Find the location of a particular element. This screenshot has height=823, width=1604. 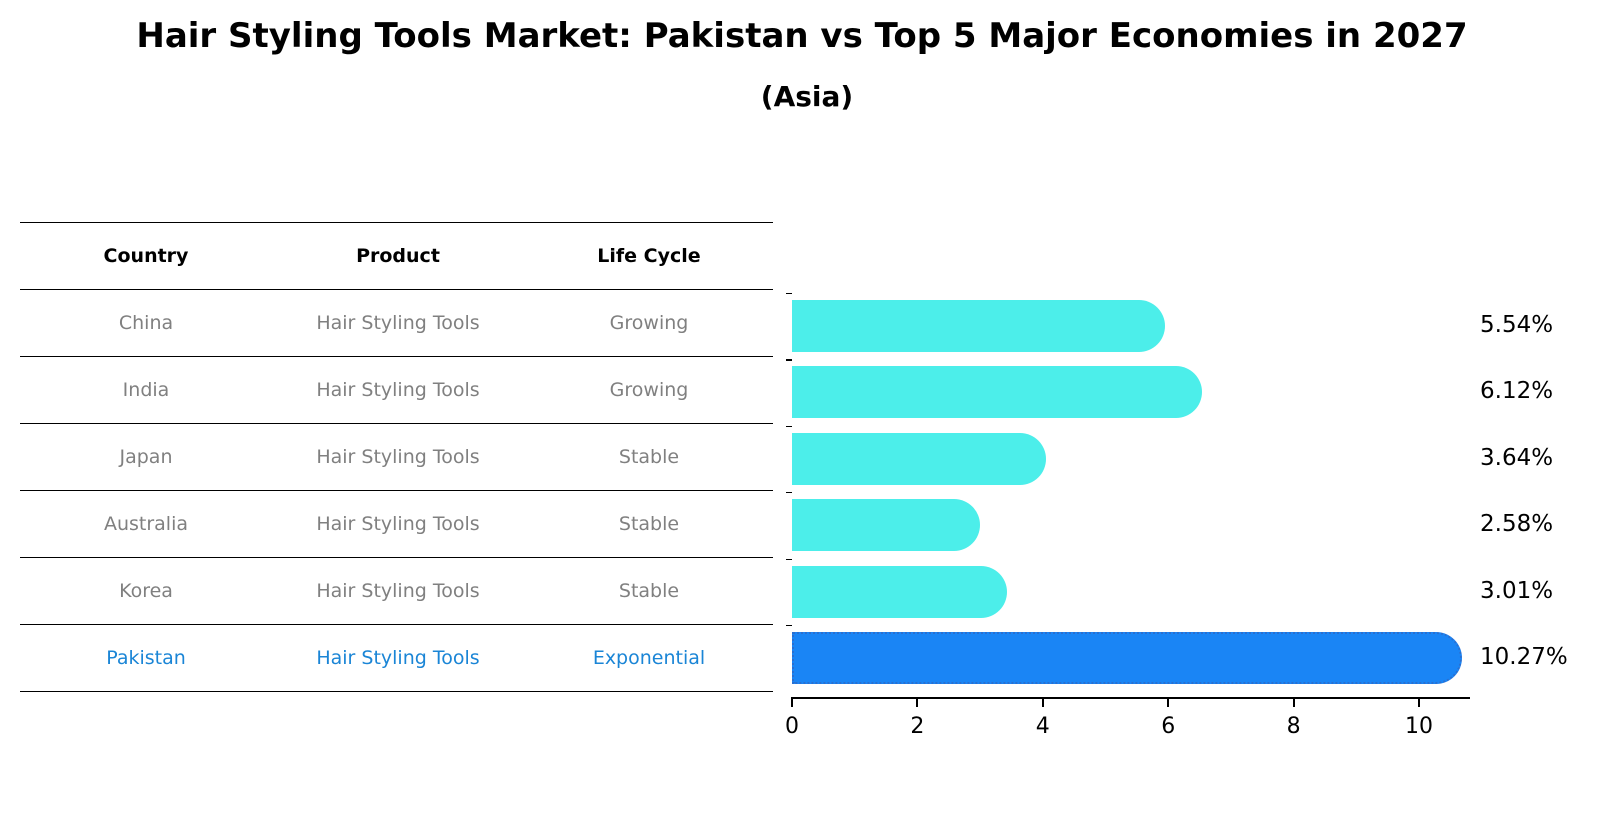

bar-japan is located at coordinates (919, 458).